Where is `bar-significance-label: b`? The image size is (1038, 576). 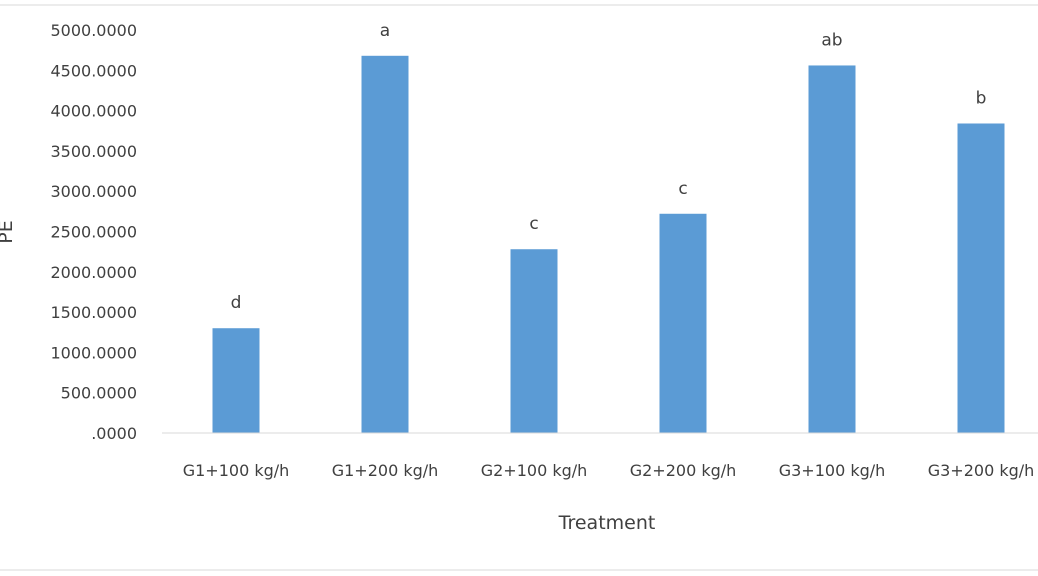 bar-significance-label: b is located at coordinates (981, 98).